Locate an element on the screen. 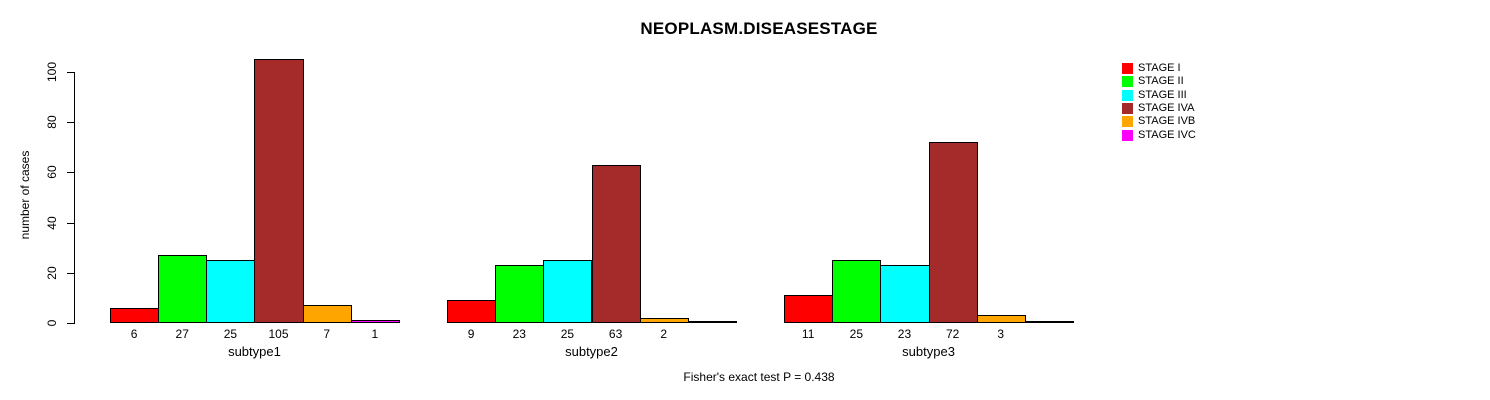 Image resolution: width=1490 pixels, height=400 pixels. bar-value-label: 3 is located at coordinates (1001, 334).